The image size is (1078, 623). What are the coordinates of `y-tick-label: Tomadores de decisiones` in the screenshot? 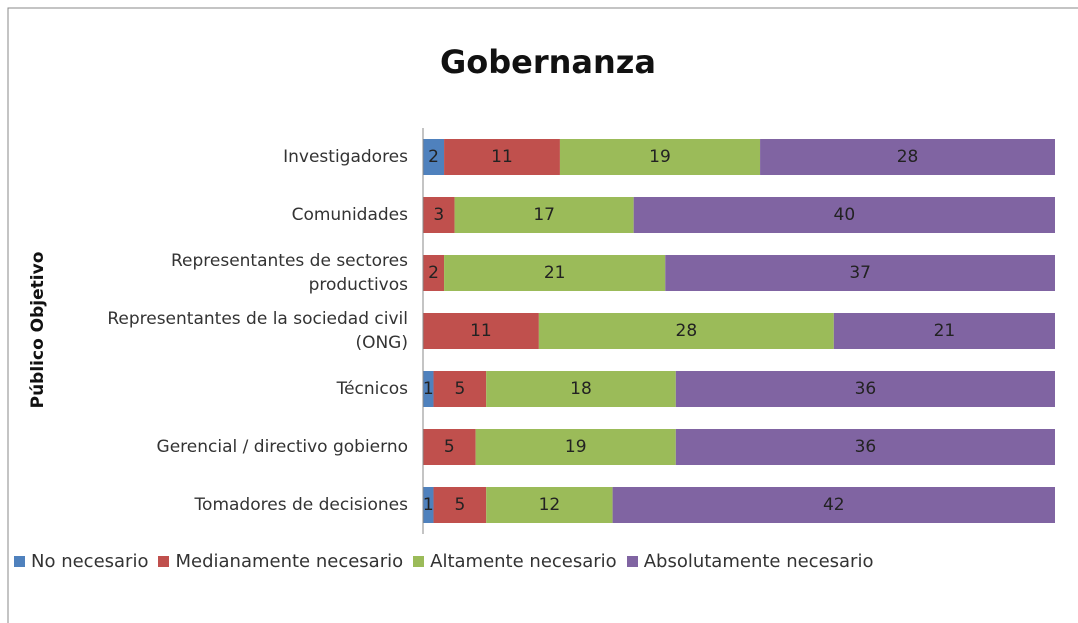 It's located at (301, 505).